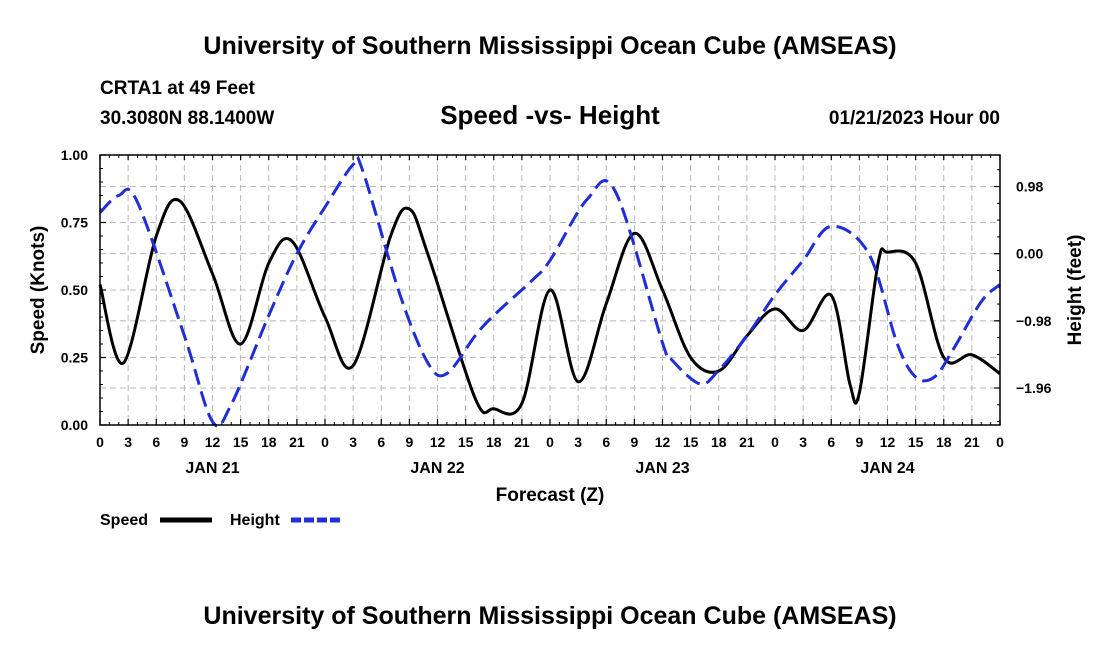 This screenshot has height=650, width=1100. I want to click on y2-axis-title: Height (feet), so click(1075, 290).